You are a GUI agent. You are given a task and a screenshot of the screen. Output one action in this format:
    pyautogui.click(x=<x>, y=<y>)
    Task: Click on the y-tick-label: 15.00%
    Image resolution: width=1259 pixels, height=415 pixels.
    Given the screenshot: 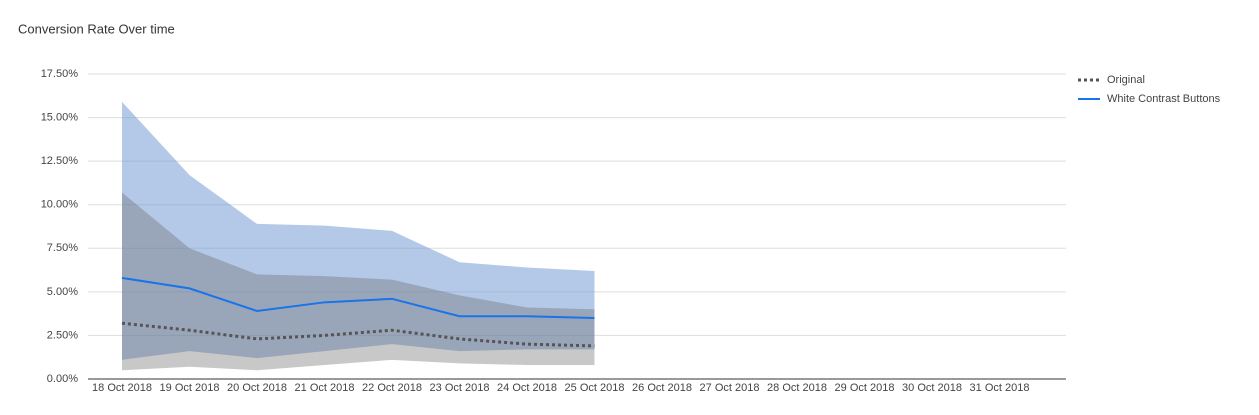 What is the action you would take?
    pyautogui.click(x=60, y=117)
    